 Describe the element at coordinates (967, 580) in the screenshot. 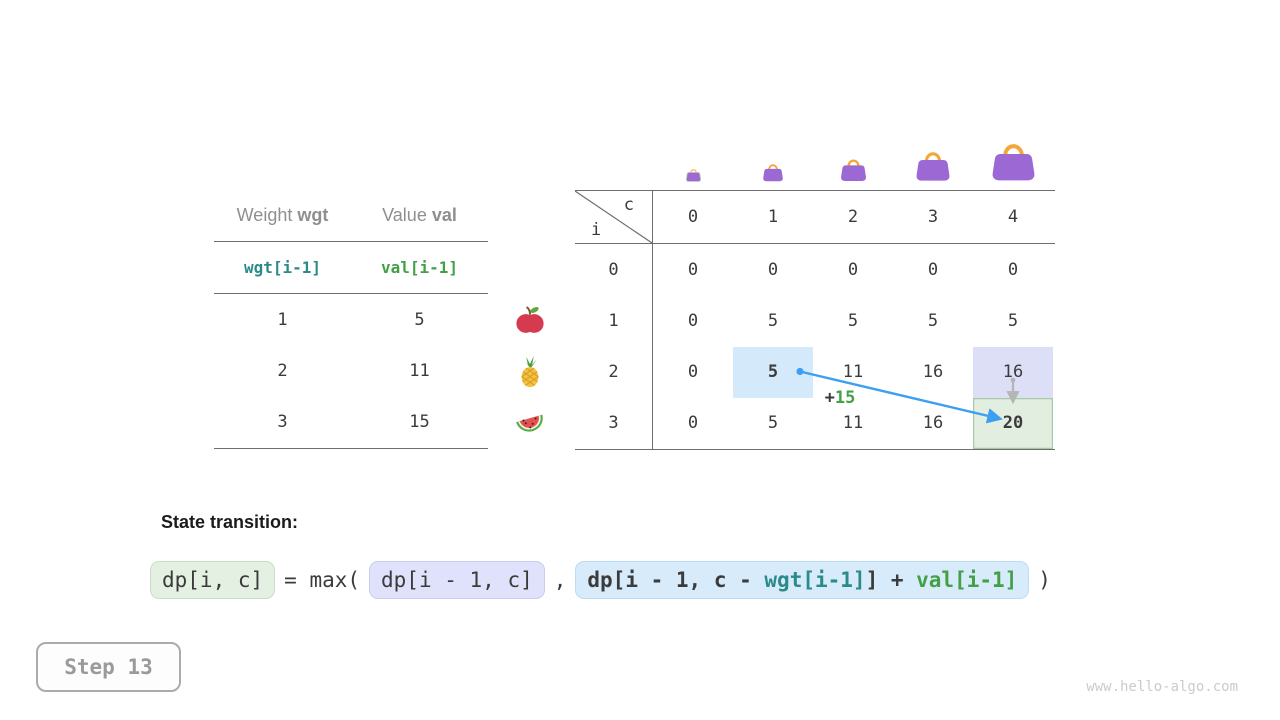

I see `arg2-val-term: val[i-1]` at that location.